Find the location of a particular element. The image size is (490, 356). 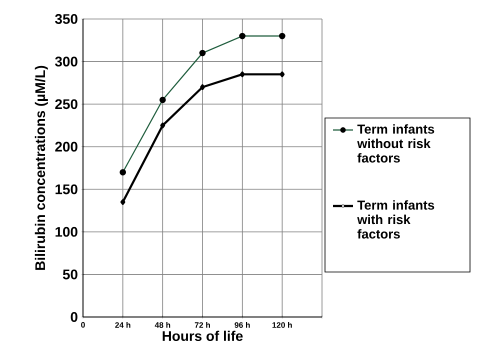

y-tick-label: 150 is located at coordinates (67, 189).